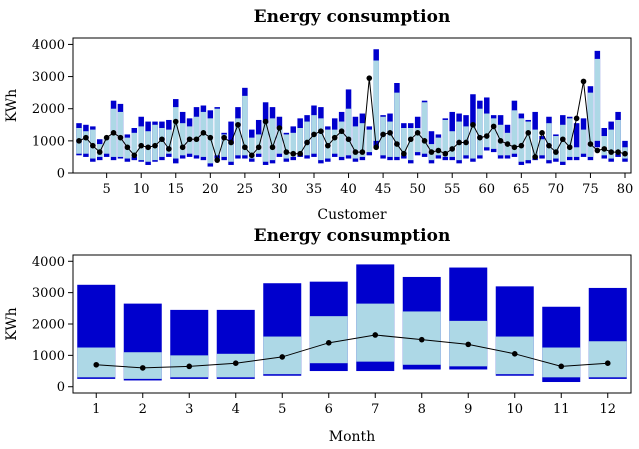  I want to click on y-tick-label: 4000, so click(48, 45).